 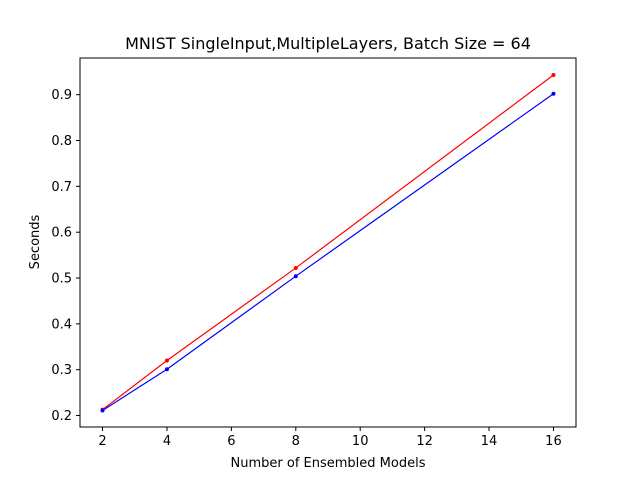 I want to click on y-tick-label: 0.7, so click(x=61, y=187).